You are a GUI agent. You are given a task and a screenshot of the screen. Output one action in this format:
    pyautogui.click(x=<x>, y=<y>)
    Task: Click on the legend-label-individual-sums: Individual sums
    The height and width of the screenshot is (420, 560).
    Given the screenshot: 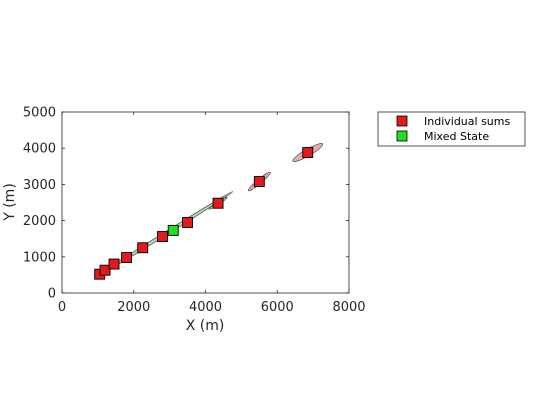 What is the action you would take?
    pyautogui.click(x=467, y=121)
    